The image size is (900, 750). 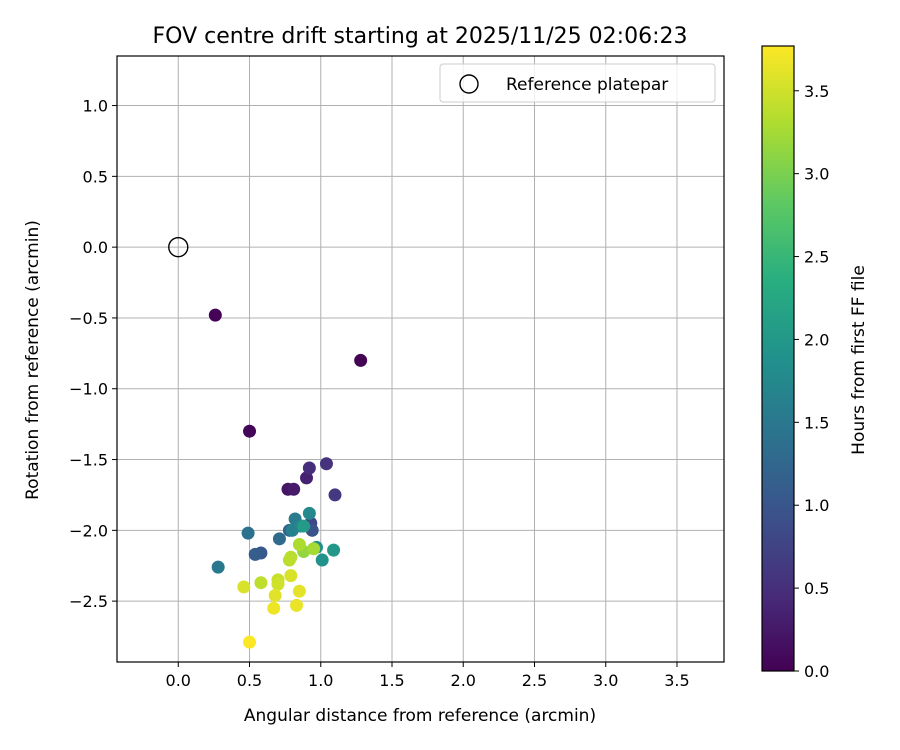 I want to click on y-tick-label: −2.0, so click(x=88, y=530).